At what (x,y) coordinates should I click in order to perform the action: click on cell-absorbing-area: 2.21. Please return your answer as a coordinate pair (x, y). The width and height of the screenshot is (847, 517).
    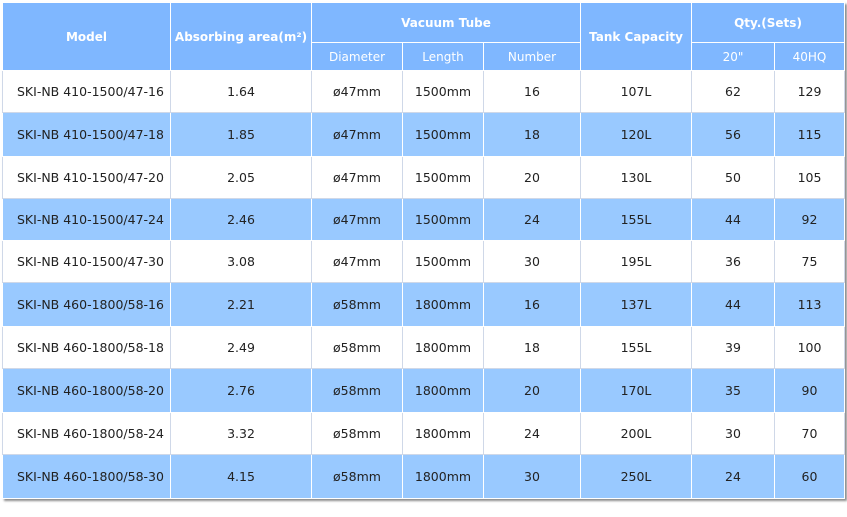
    Looking at the image, I should click on (241, 304).